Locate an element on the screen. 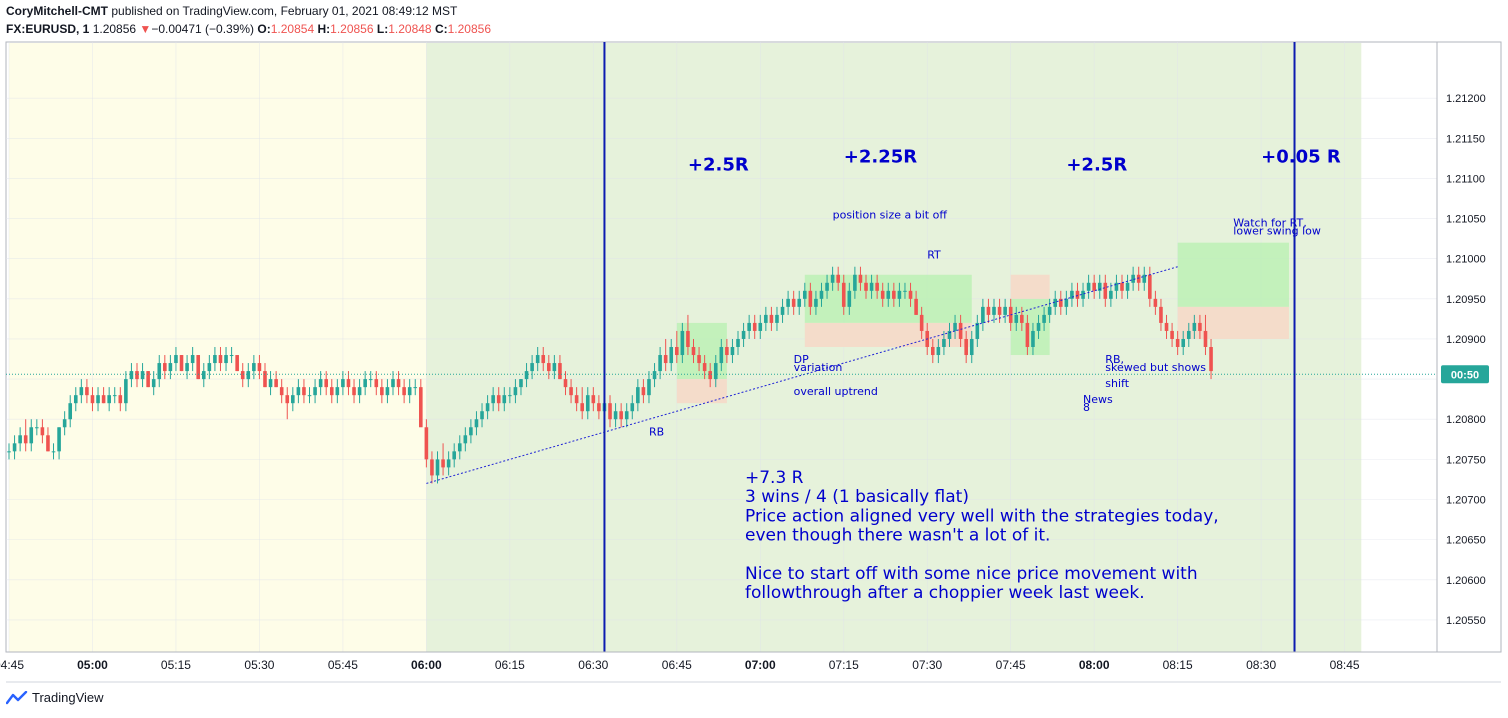 This screenshot has height=718, width=1508. y-tick-label: 1.21050 is located at coordinates (1466, 220).